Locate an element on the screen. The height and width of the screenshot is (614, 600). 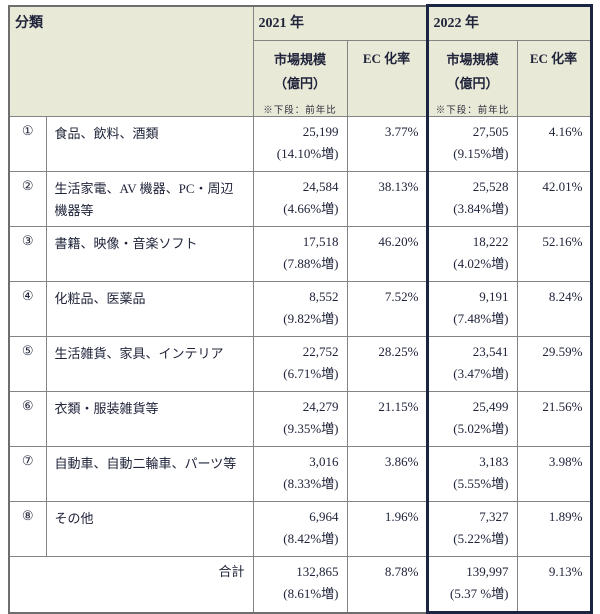
market-2021: 6,964 (8.42%増) is located at coordinates (300, 529).